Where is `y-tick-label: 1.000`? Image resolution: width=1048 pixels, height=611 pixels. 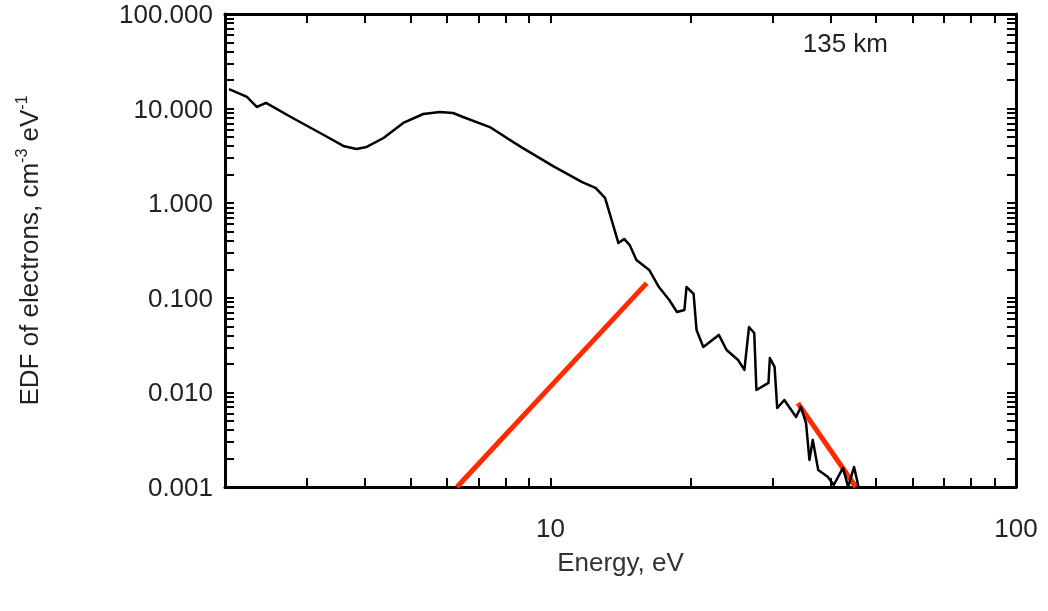
y-tick-label: 1.000 is located at coordinates (180, 203).